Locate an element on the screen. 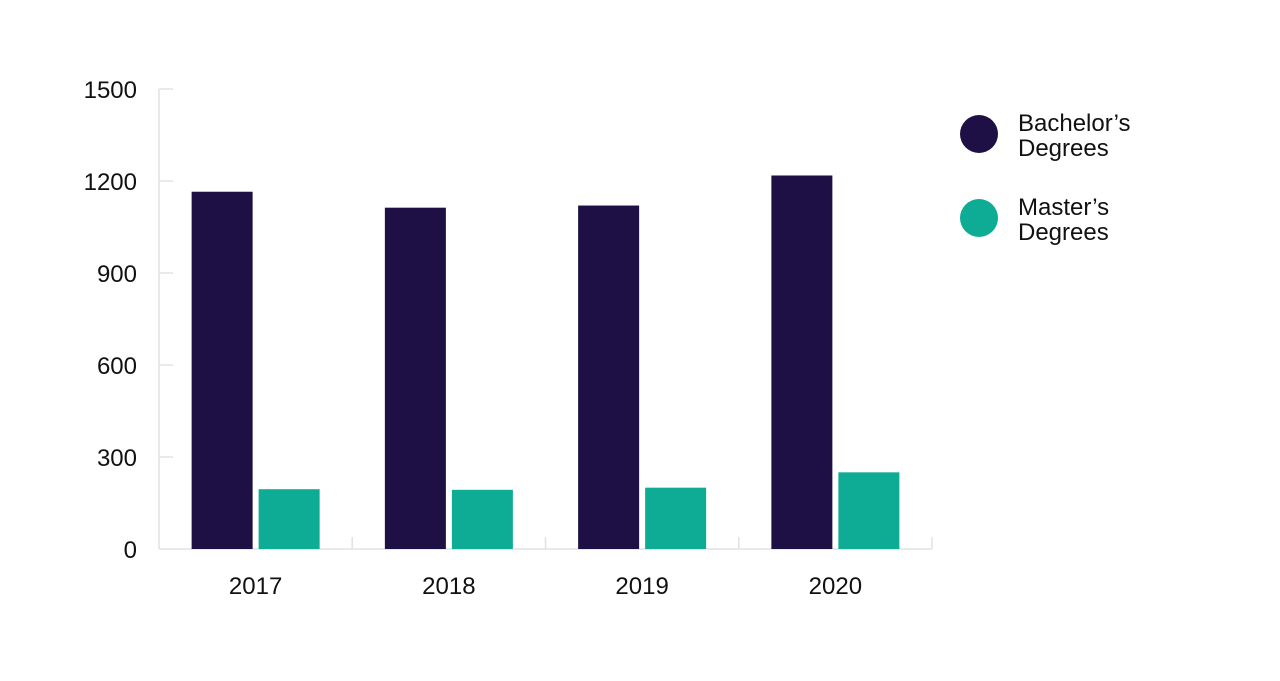 The height and width of the screenshot is (681, 1280). bar-bachelors-2019 is located at coordinates (609, 377).